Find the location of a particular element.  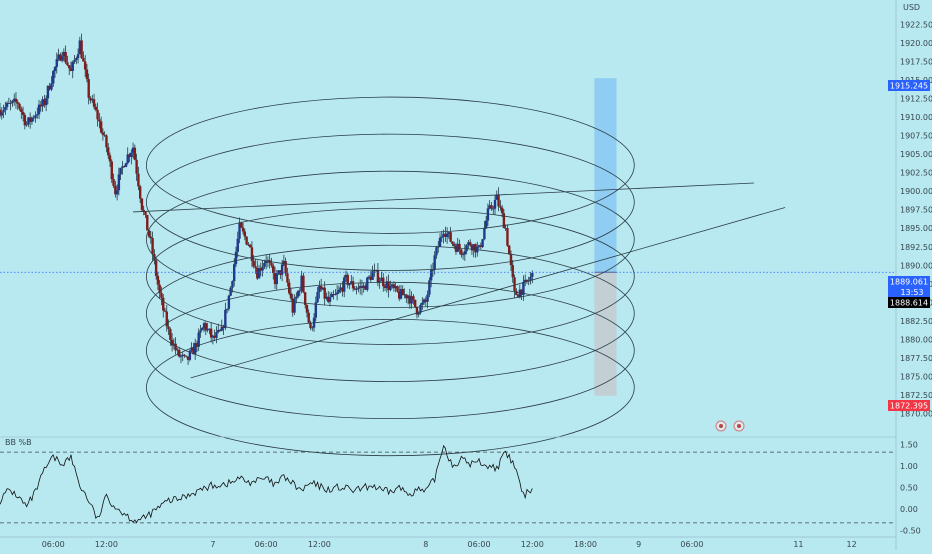

indicator-name: BB %B is located at coordinates (18, 442).